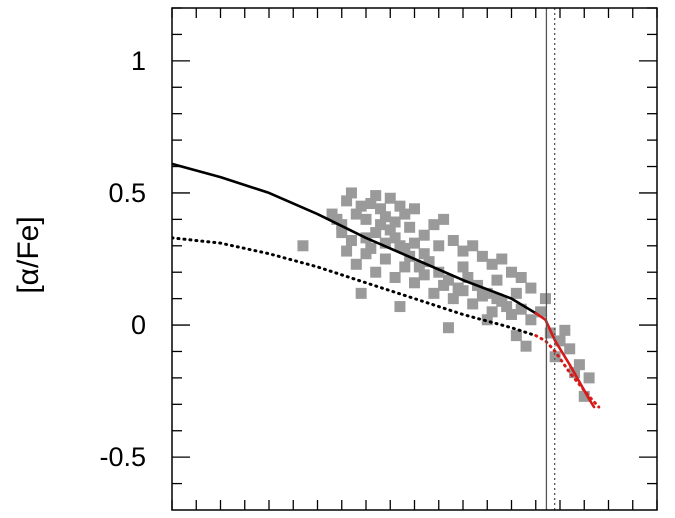 This screenshot has width=675, height=518. Describe the element at coordinates (138, 61) in the screenshot. I see `y-tick-label-0: 1` at that location.